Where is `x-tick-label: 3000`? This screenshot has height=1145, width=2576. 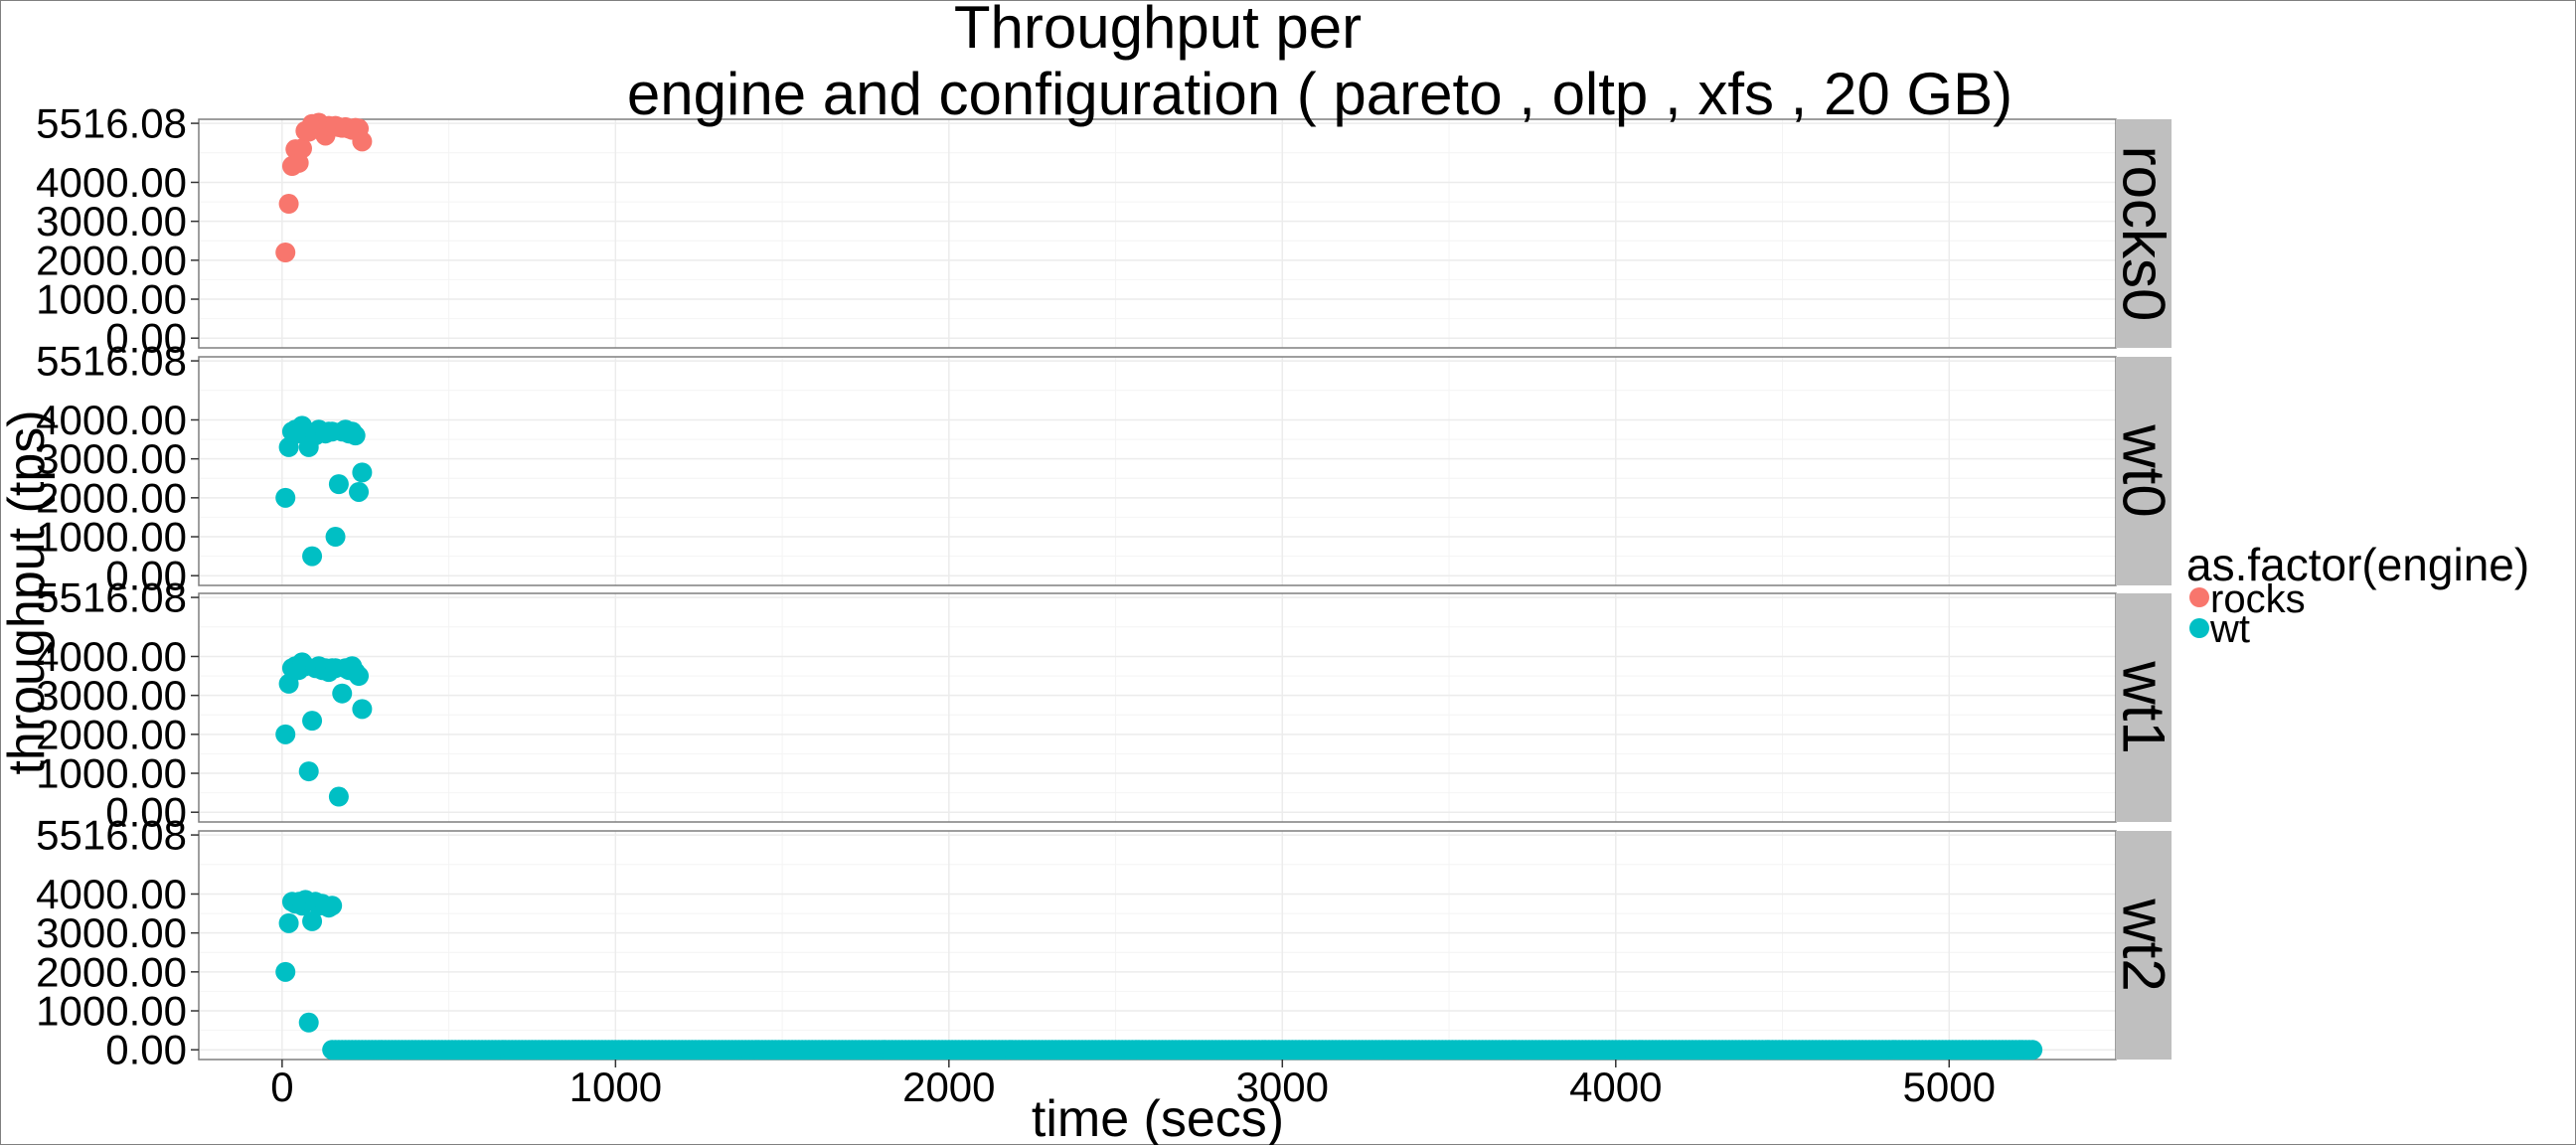
x-tick-label: 3000 is located at coordinates (1282, 1087).